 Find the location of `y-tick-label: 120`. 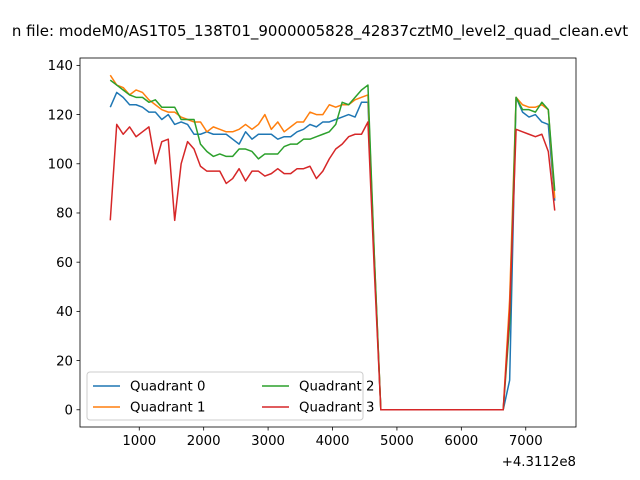

y-tick-label: 120 is located at coordinates (60, 115).